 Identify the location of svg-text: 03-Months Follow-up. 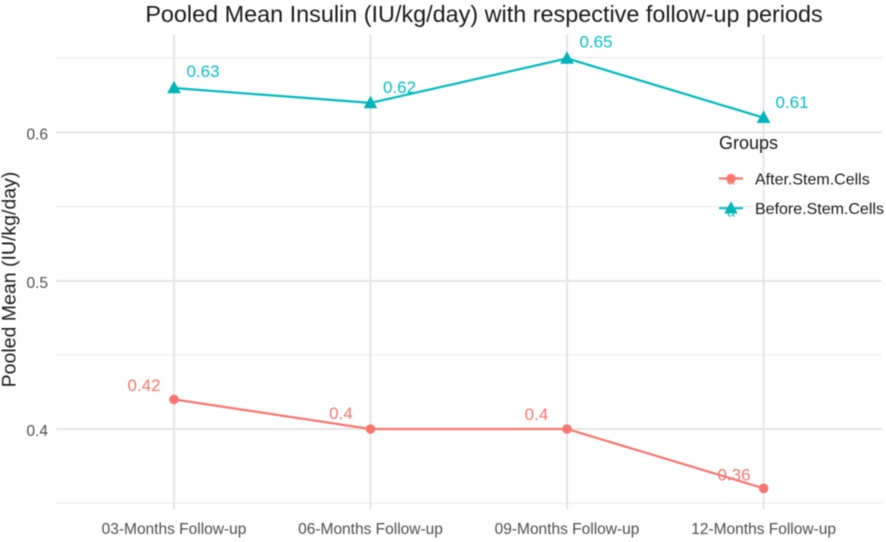
(174, 529).